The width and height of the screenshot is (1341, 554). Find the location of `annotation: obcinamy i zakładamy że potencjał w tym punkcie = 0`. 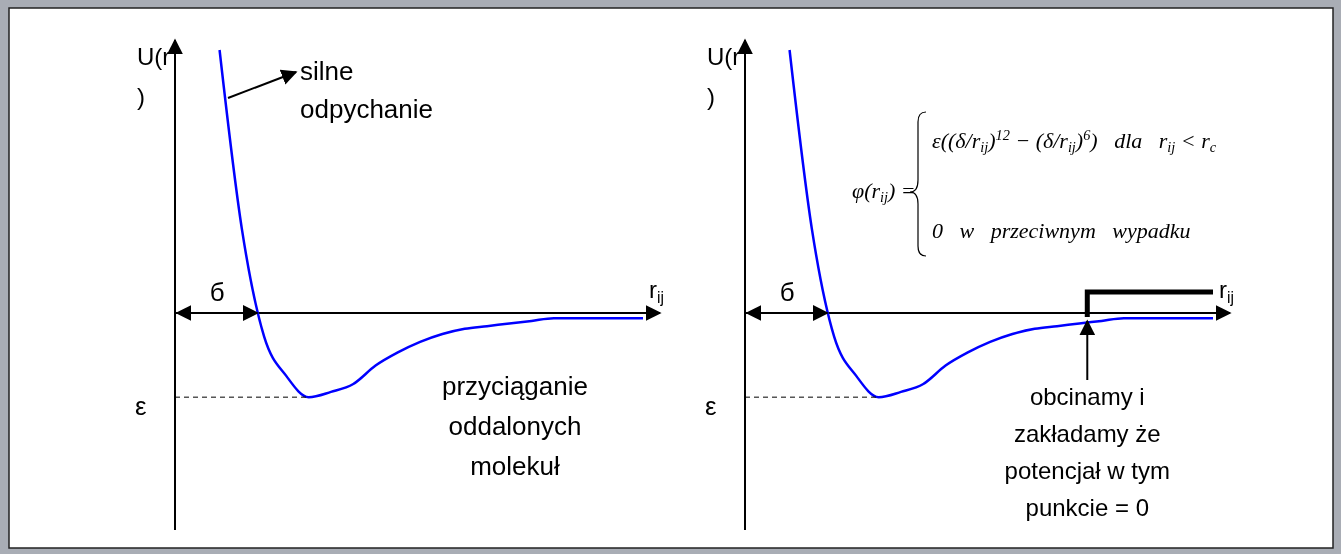

annotation: obcinamy i zakładamy że potencjał w tym punkcie = 0 is located at coordinates (1087, 452).